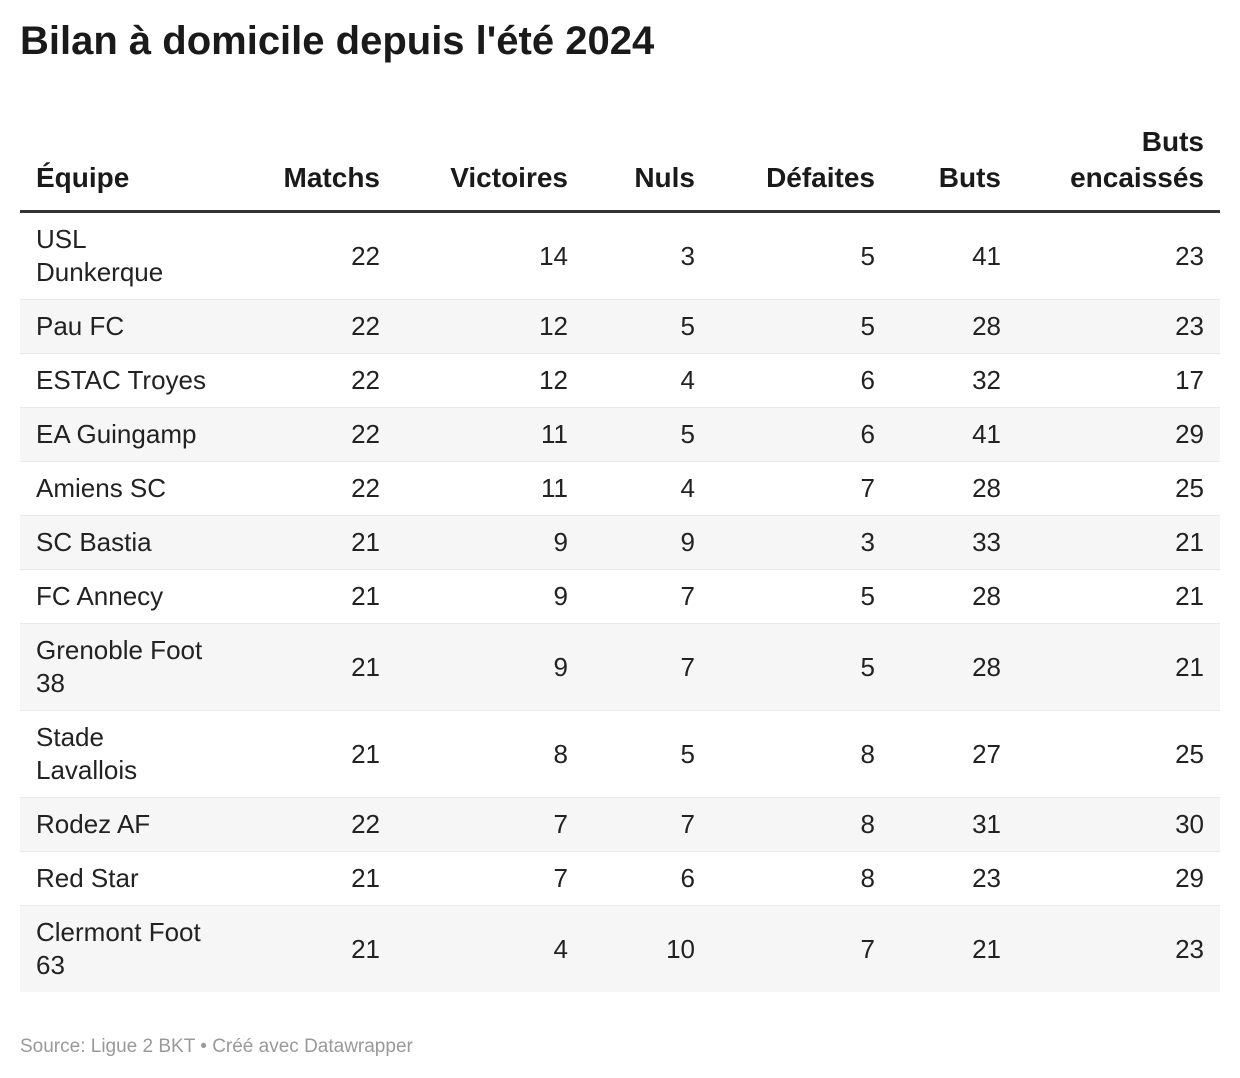 Image resolution: width=1240 pixels, height=1078 pixels. I want to click on table-row: FC Annecy 21 9 7 5 28 21, so click(620, 596).